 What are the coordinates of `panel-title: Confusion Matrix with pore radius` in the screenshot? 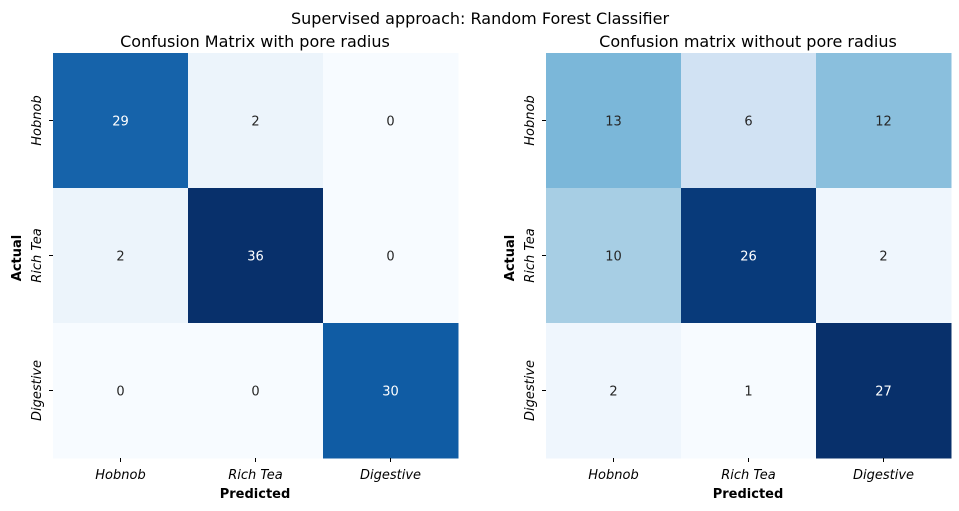 It's located at (255, 41).